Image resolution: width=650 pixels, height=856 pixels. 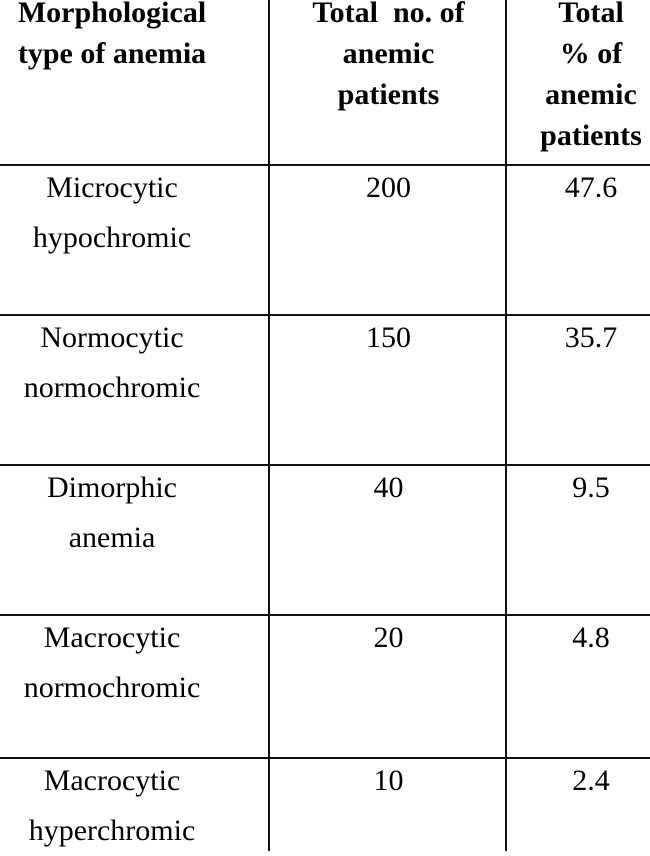 I want to click on header-total-percent: Total % of anemic patients, so click(x=579, y=78).